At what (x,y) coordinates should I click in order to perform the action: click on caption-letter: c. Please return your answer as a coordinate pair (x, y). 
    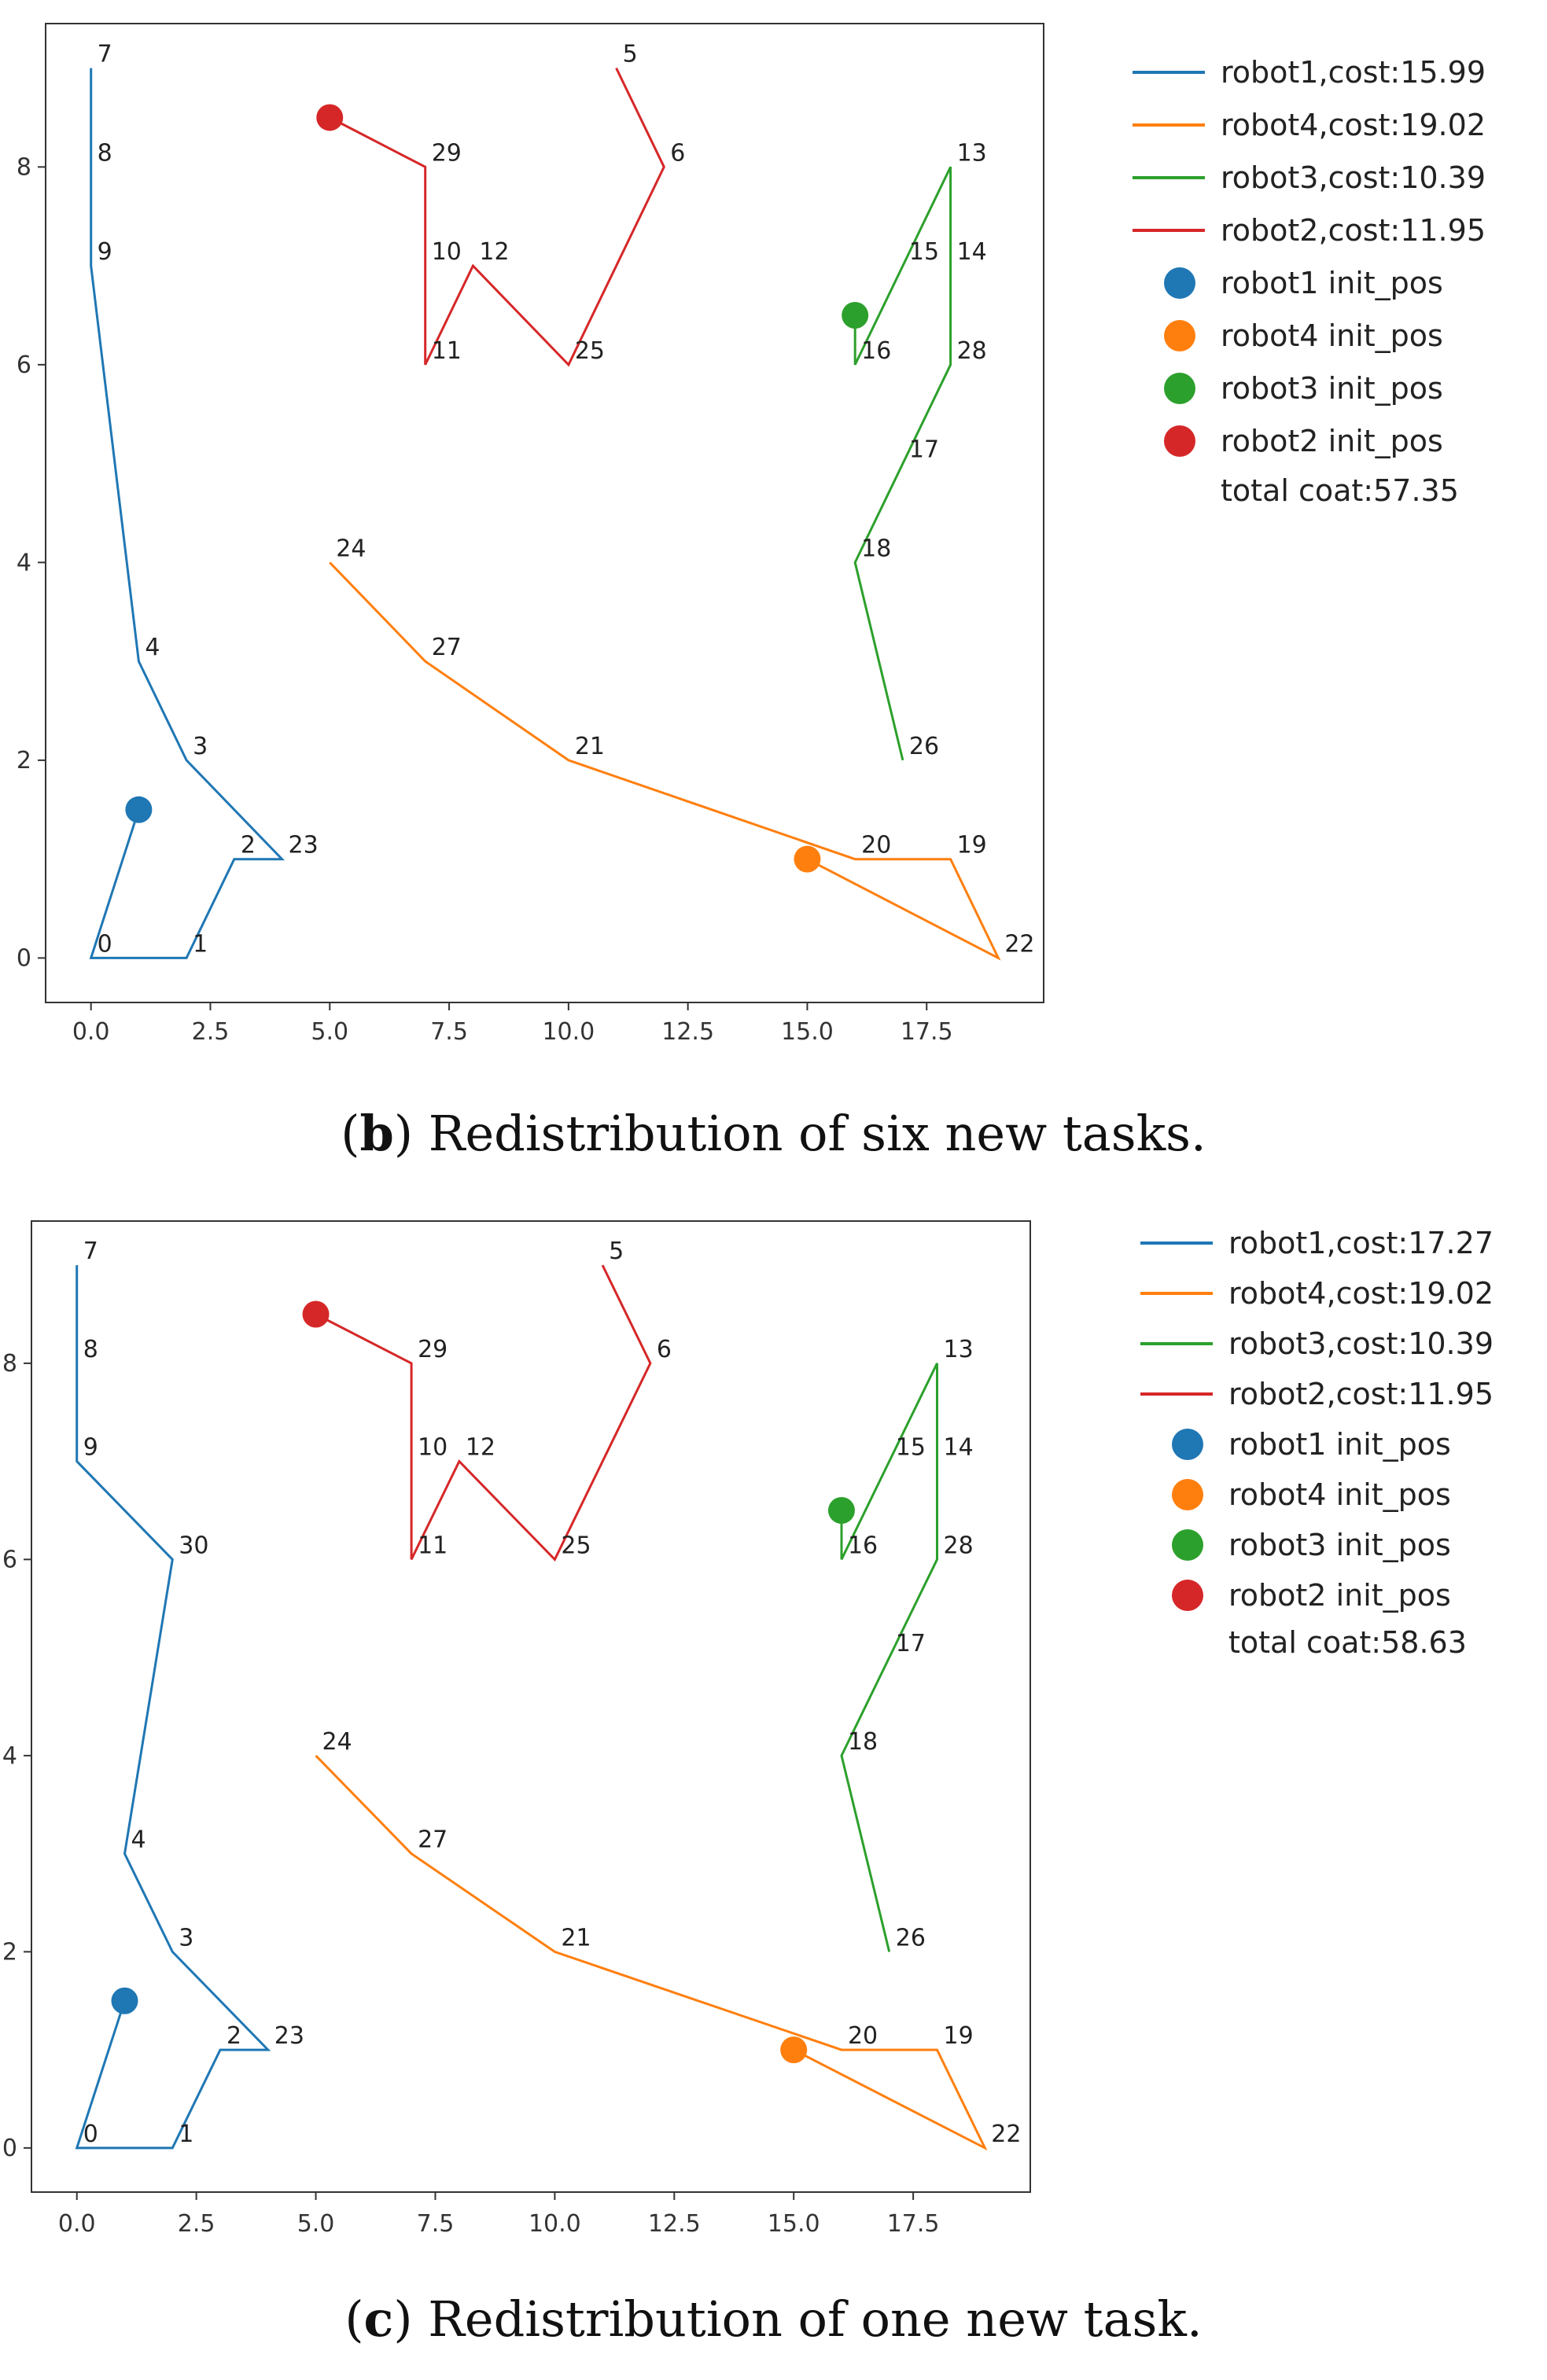
    Looking at the image, I should click on (378, 2319).